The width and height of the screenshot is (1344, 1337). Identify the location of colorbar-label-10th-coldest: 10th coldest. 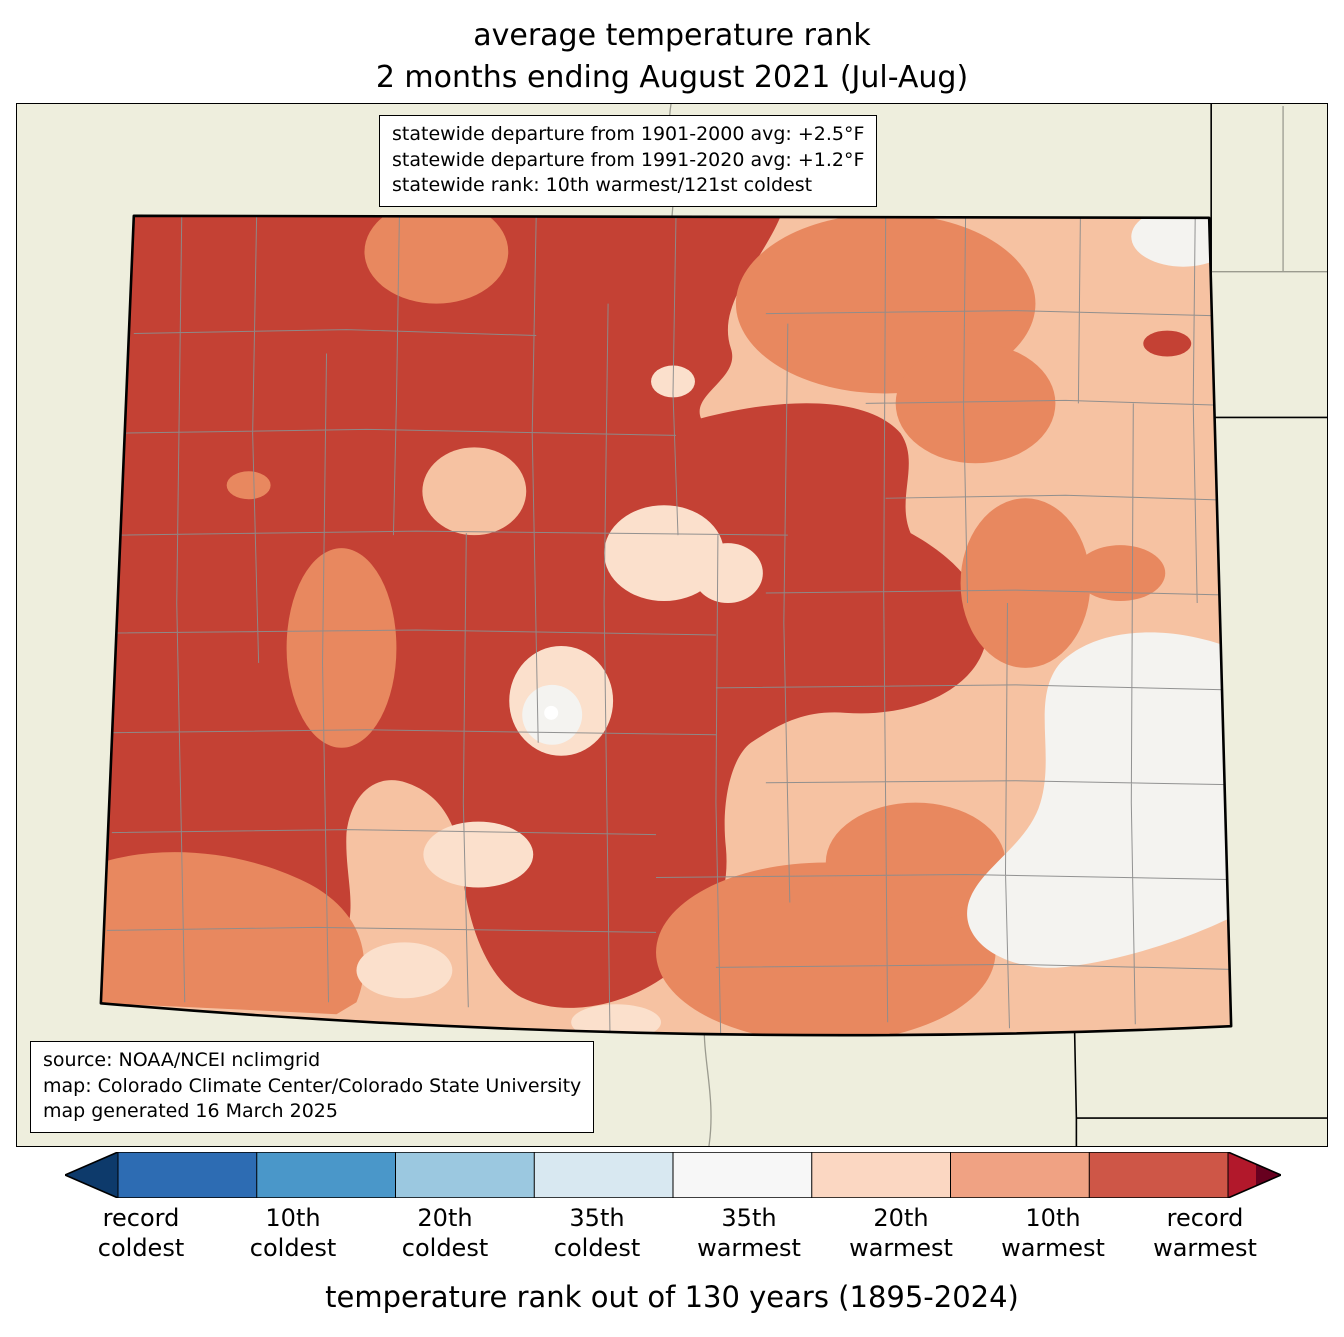
(293, 1233).